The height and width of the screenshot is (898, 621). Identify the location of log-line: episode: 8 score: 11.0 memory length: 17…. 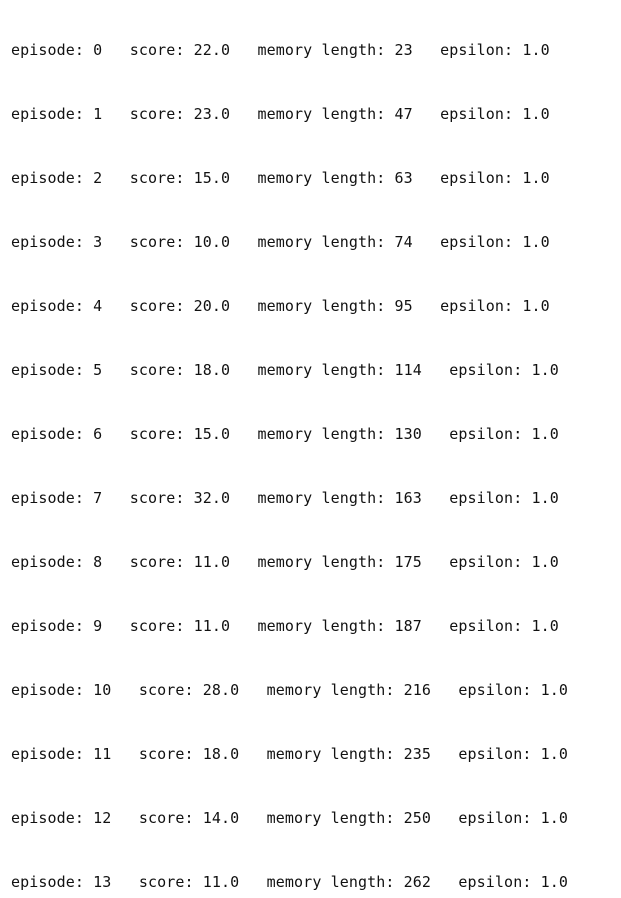
(285, 562).